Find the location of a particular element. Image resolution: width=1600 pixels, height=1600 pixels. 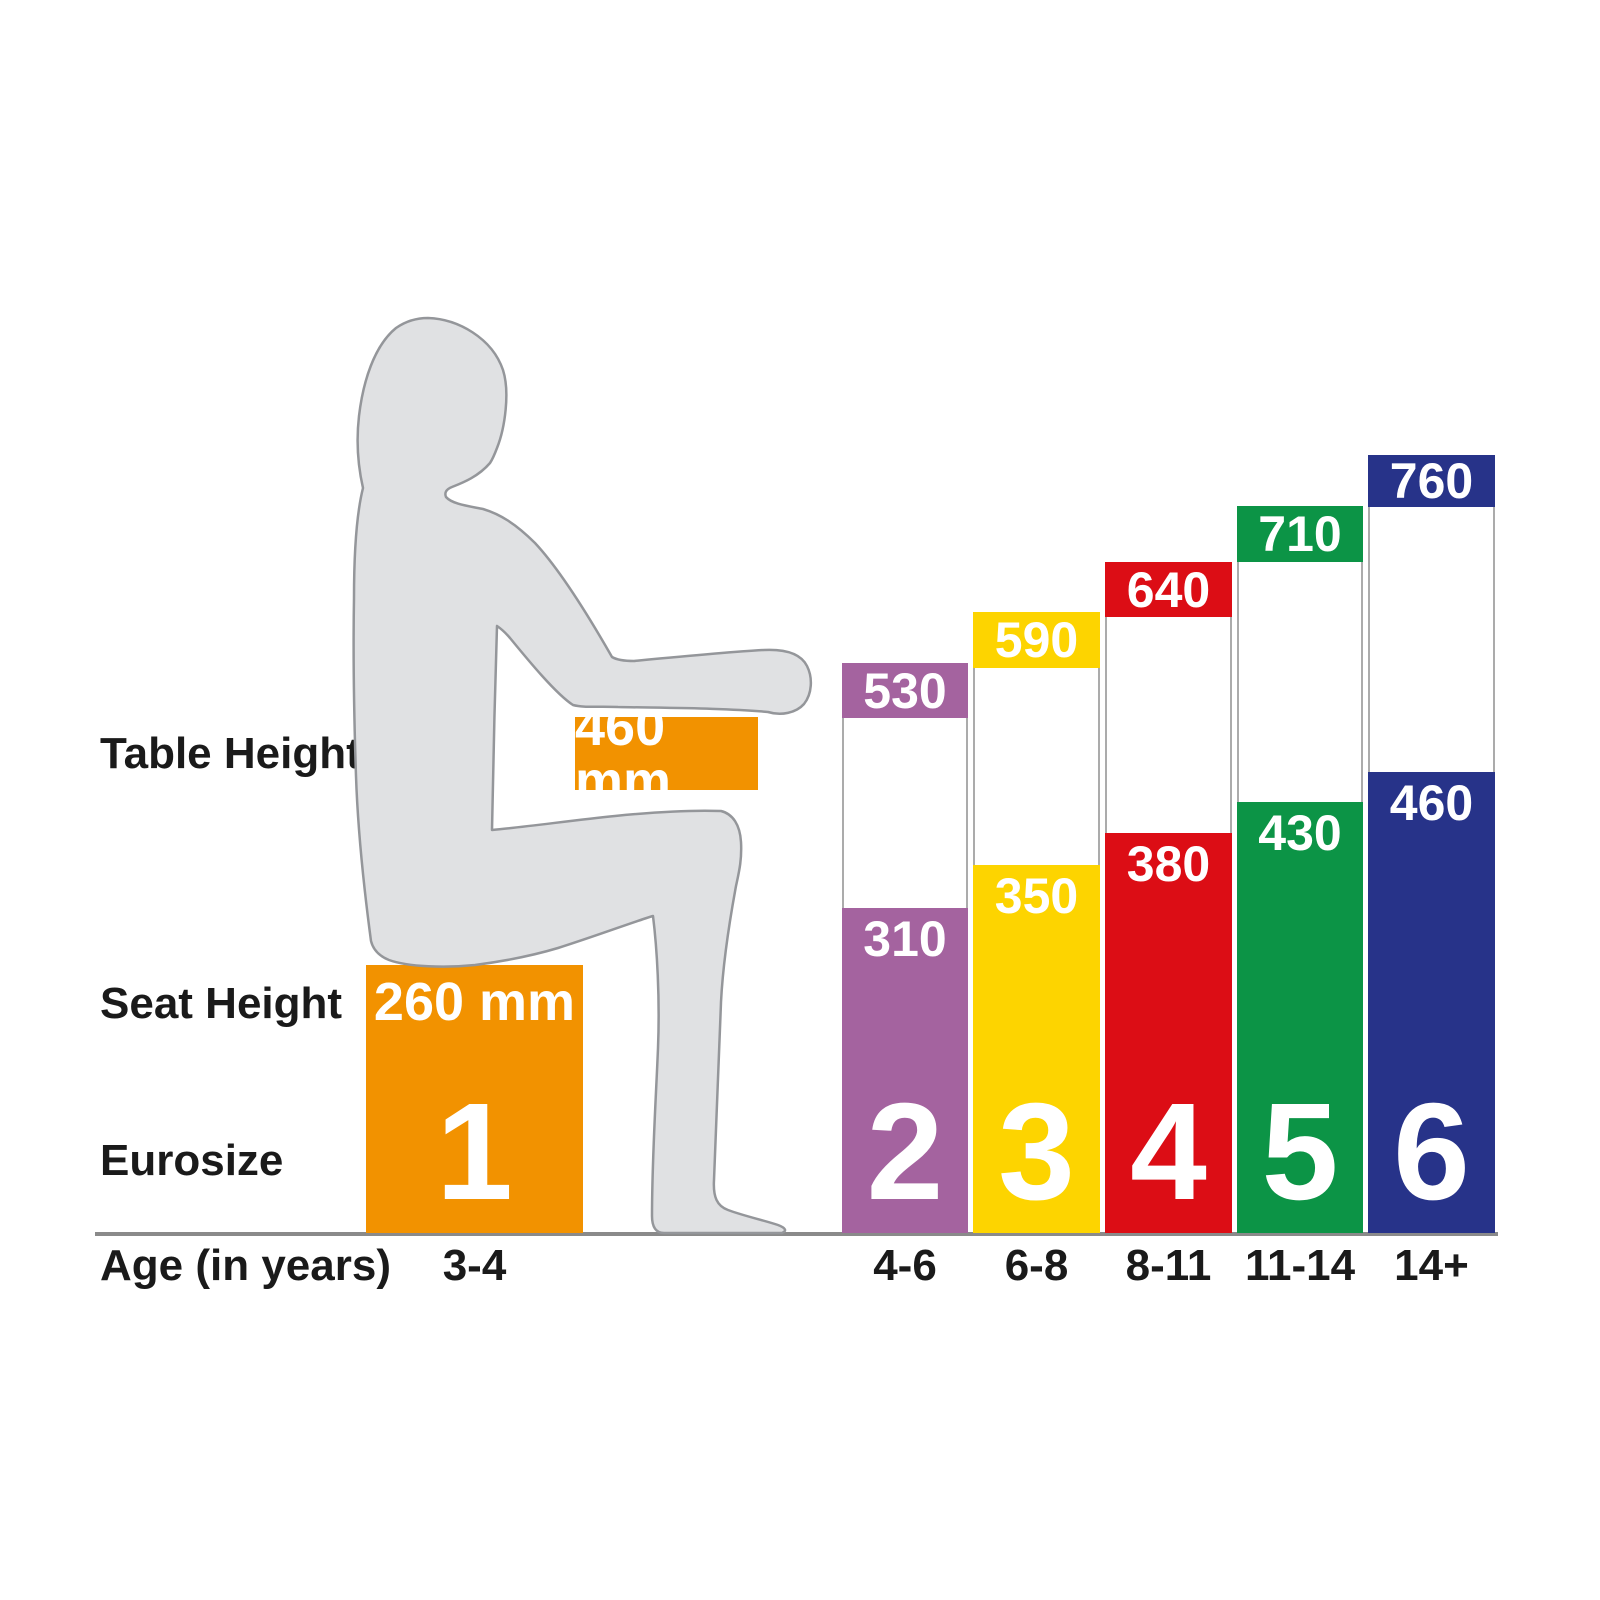

table-height-value: 760 is located at coordinates (1431, 481).